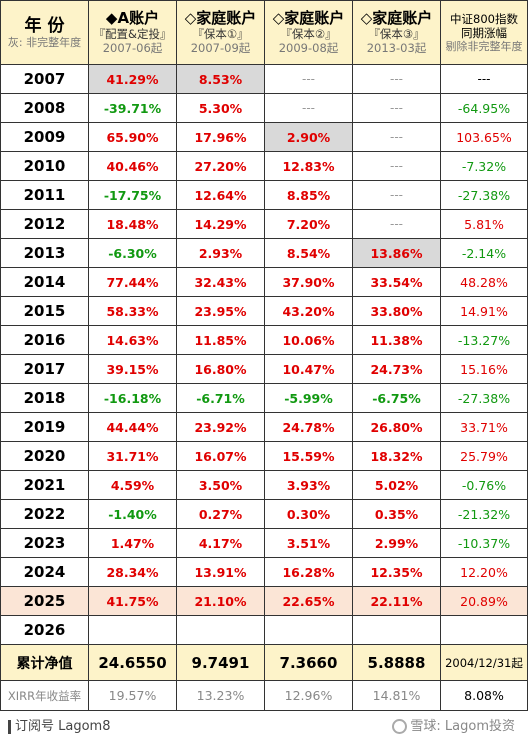 This screenshot has width=529, height=737. What do you see at coordinates (132, 369) in the screenshot?
I see `account-return-cell: 39.15%` at bounding box center [132, 369].